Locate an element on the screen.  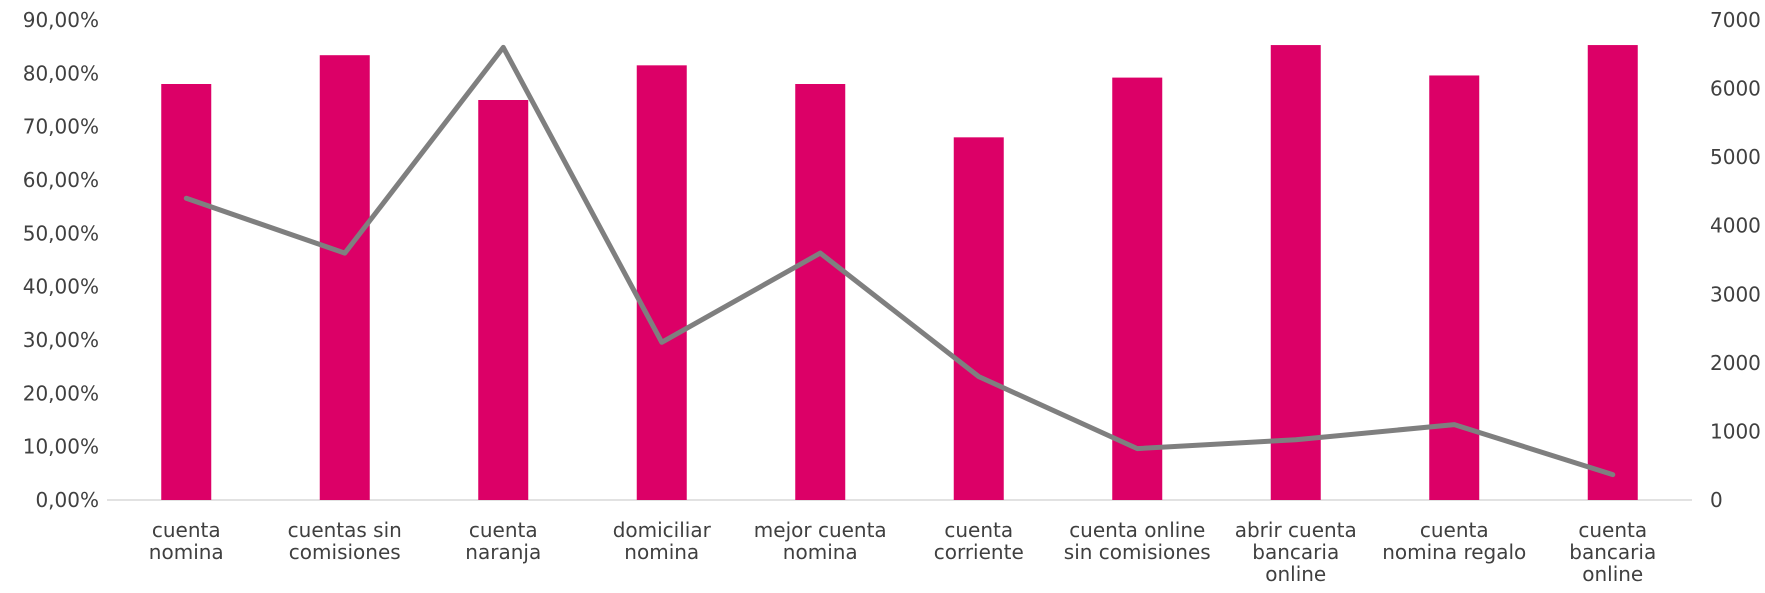
category-label-line: corriente is located at coordinates (979, 552).